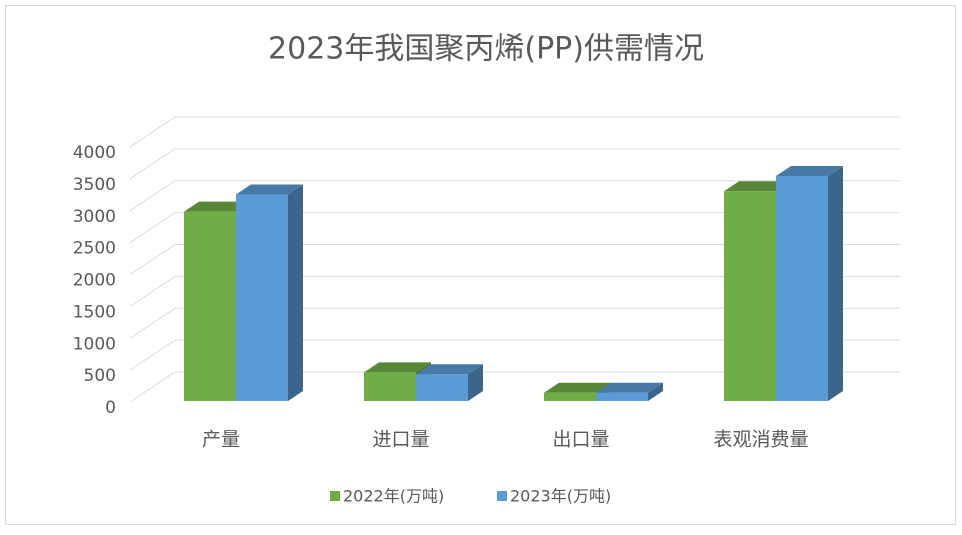 Image resolution: width=962 pixels, height=535 pixels. What do you see at coordinates (94, 217) in the screenshot?
I see `y-tick-label: 3000` at bounding box center [94, 217].